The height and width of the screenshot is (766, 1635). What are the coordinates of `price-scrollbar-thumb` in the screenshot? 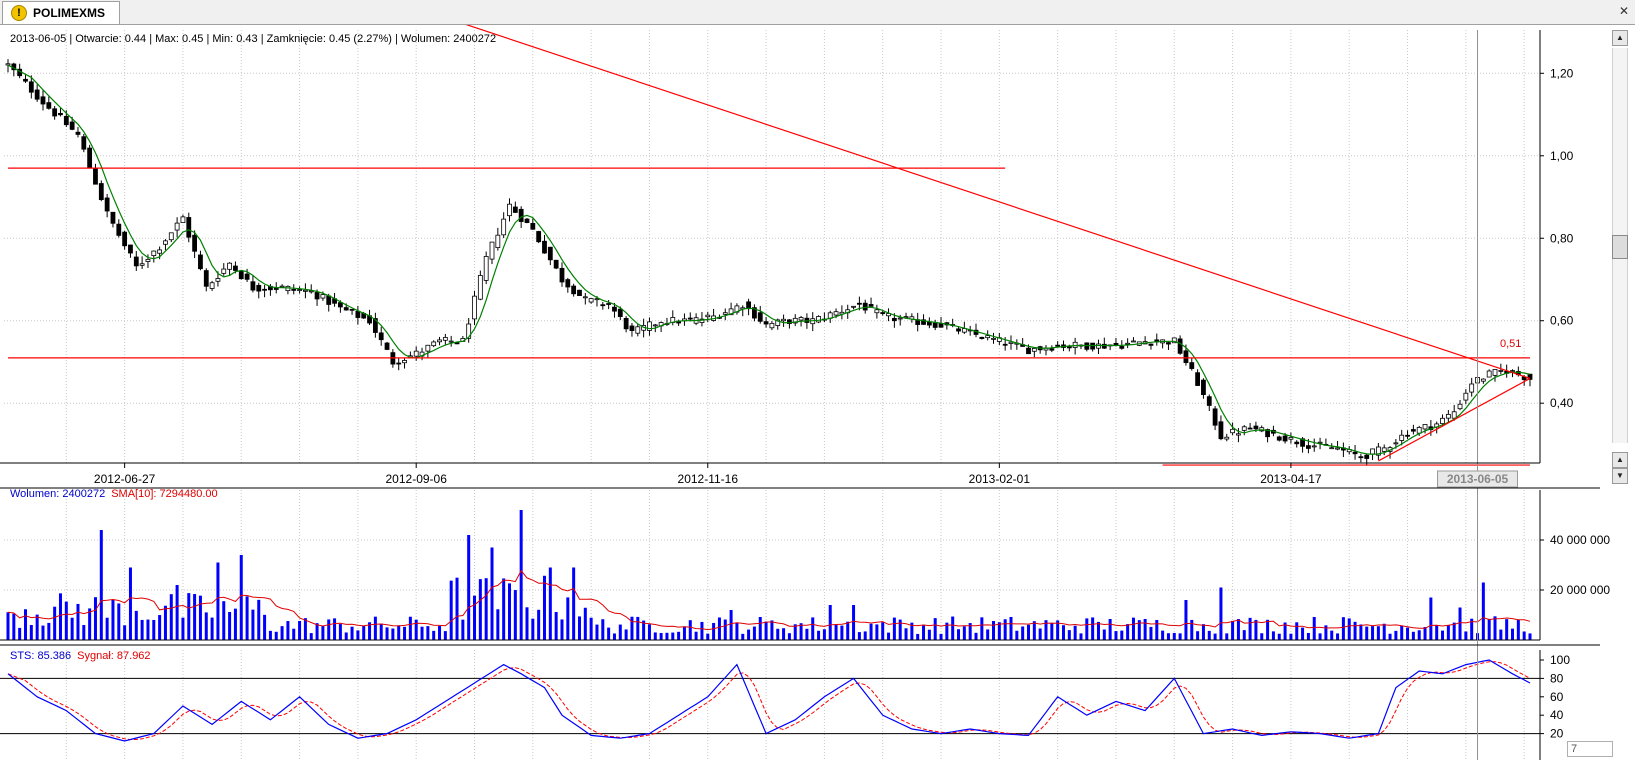 It's located at (1620, 247).